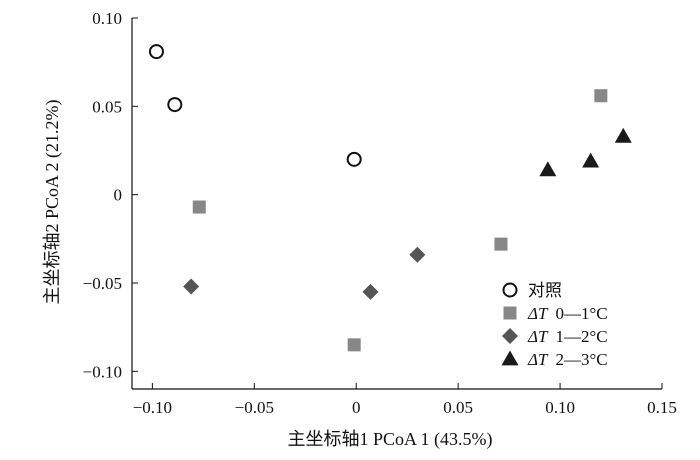 The image size is (700, 460). What do you see at coordinates (581, 336) in the screenshot?
I see `legend-label-range: 1—2°C` at bounding box center [581, 336].